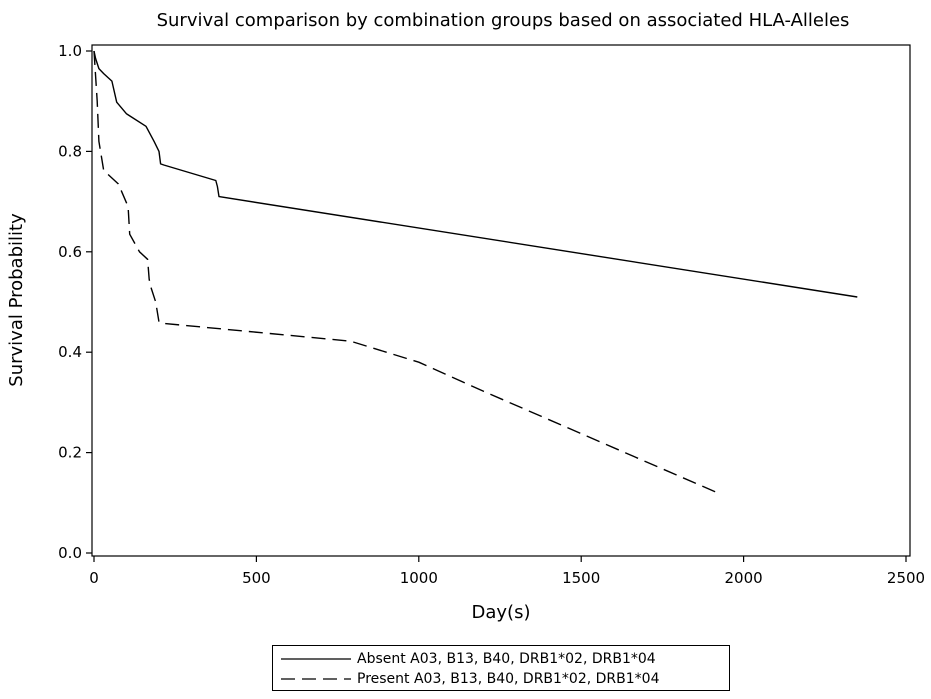  Describe the element at coordinates (581, 578) in the screenshot. I see `x-tick-label: 1500` at that location.